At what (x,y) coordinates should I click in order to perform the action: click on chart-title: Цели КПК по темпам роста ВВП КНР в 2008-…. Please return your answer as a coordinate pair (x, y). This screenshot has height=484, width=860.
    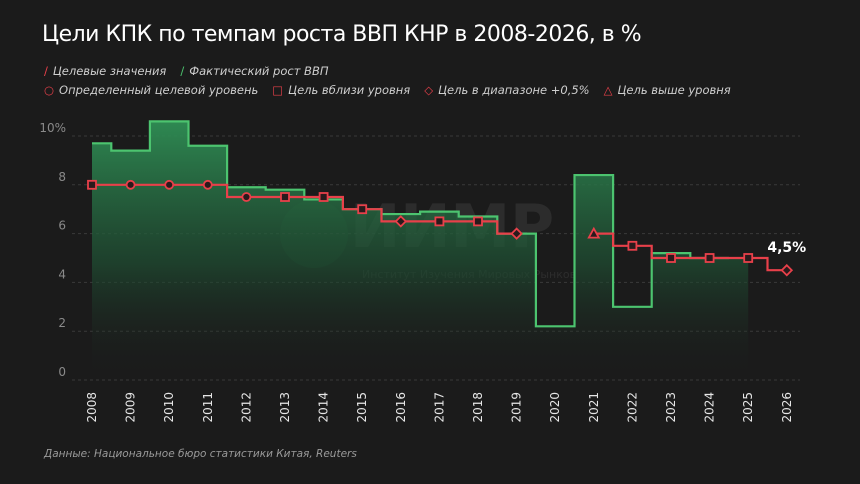
    Looking at the image, I should click on (342, 34).